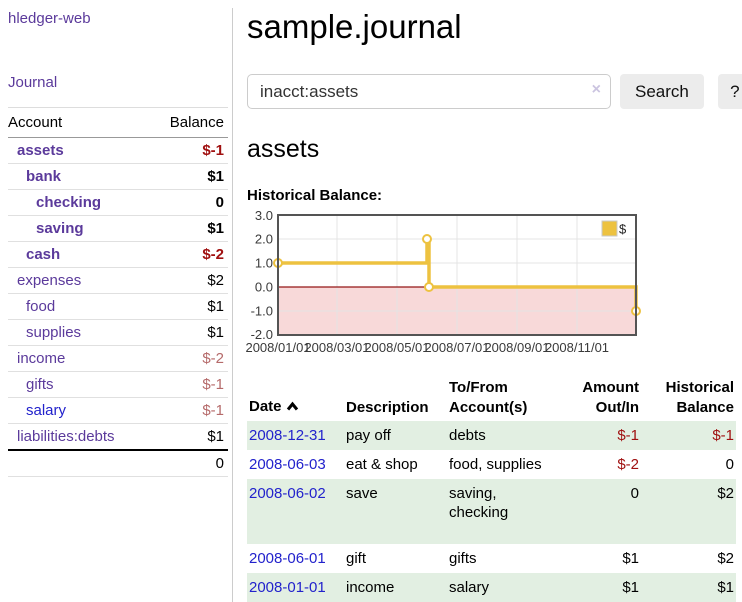  What do you see at coordinates (262, 275) in the screenshot?
I see `chart-y-axis: 3.0 2.0 1.0 0.0 -1.0 -2.0` at bounding box center [262, 275].